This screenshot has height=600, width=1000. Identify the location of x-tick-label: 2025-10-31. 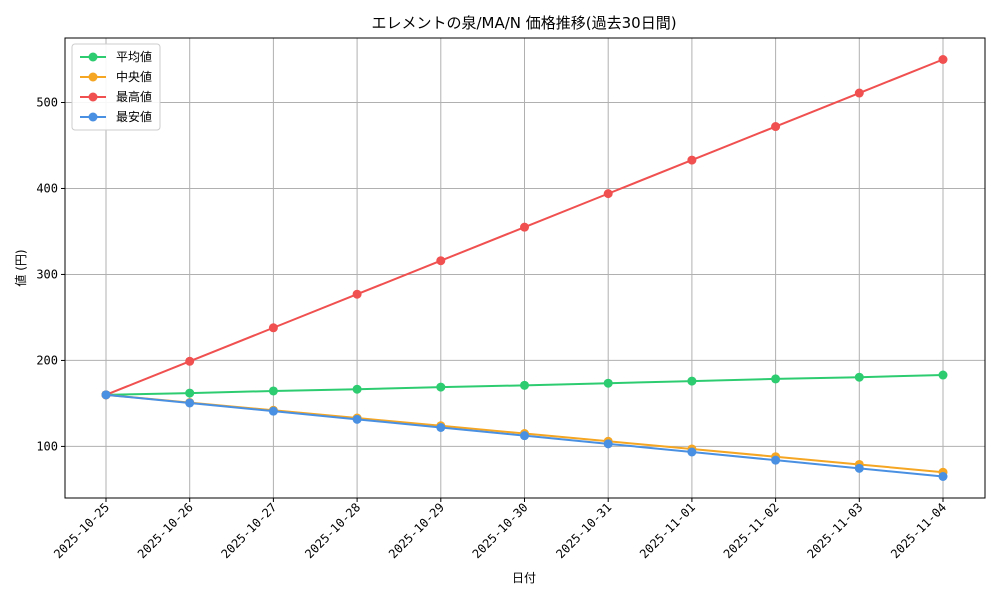
(583, 530).